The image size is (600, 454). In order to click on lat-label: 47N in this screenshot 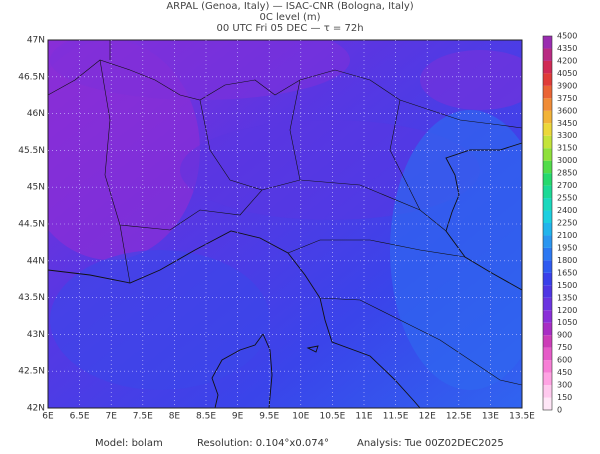, I will do `click(36, 41)`.